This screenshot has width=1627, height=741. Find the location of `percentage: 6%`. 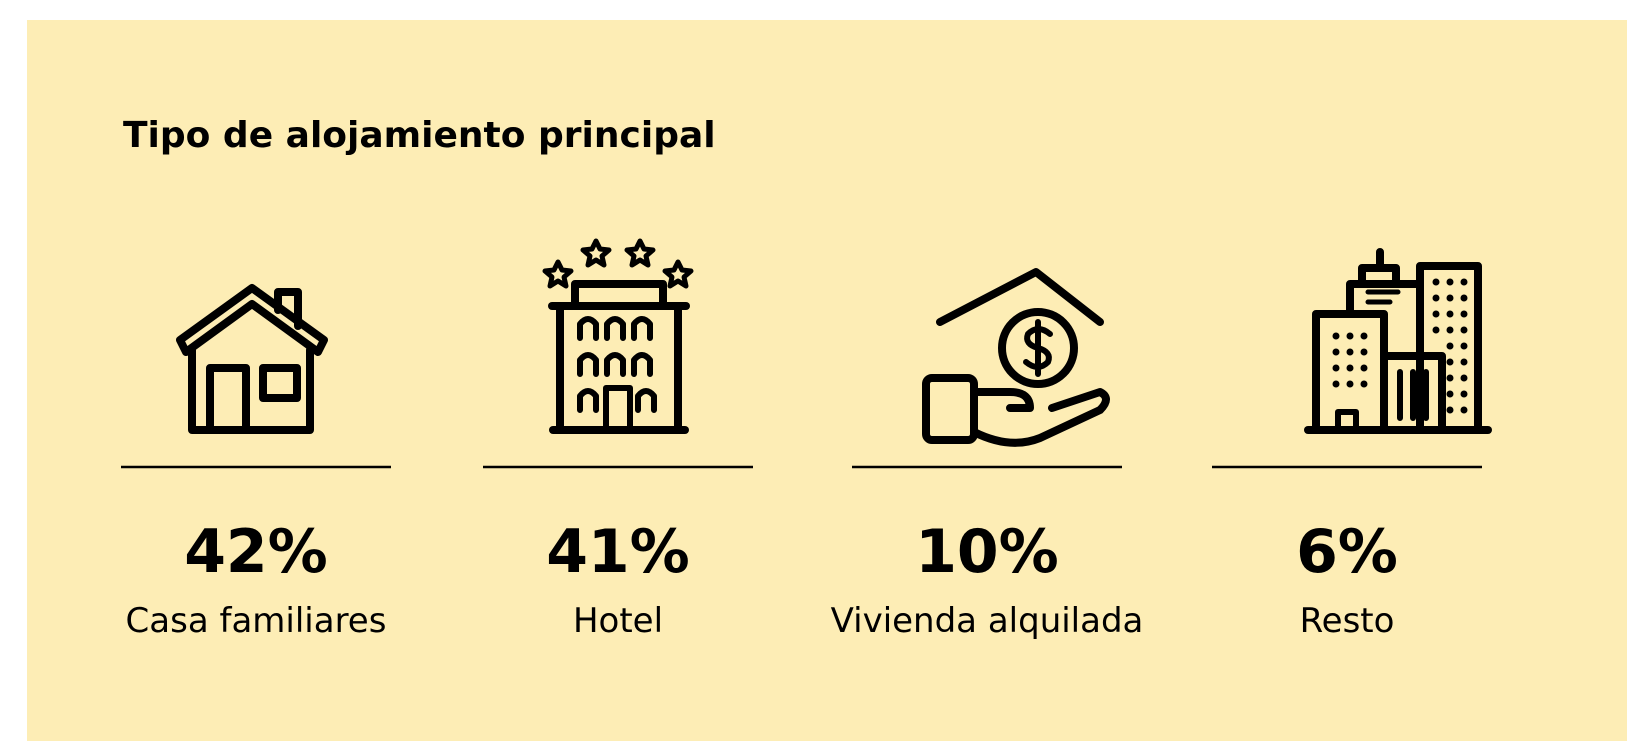

percentage: 6% is located at coordinates (1347, 552).